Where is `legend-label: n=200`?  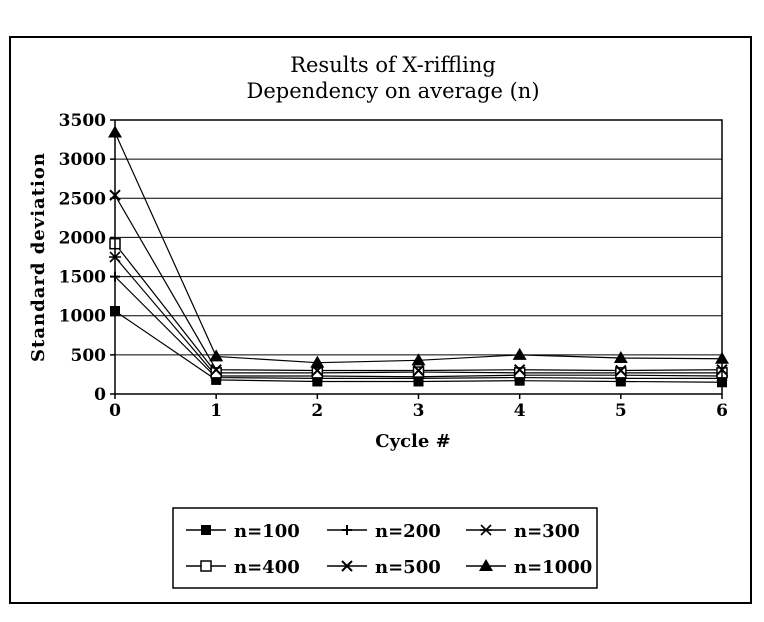 legend-label: n=200 is located at coordinates (408, 531).